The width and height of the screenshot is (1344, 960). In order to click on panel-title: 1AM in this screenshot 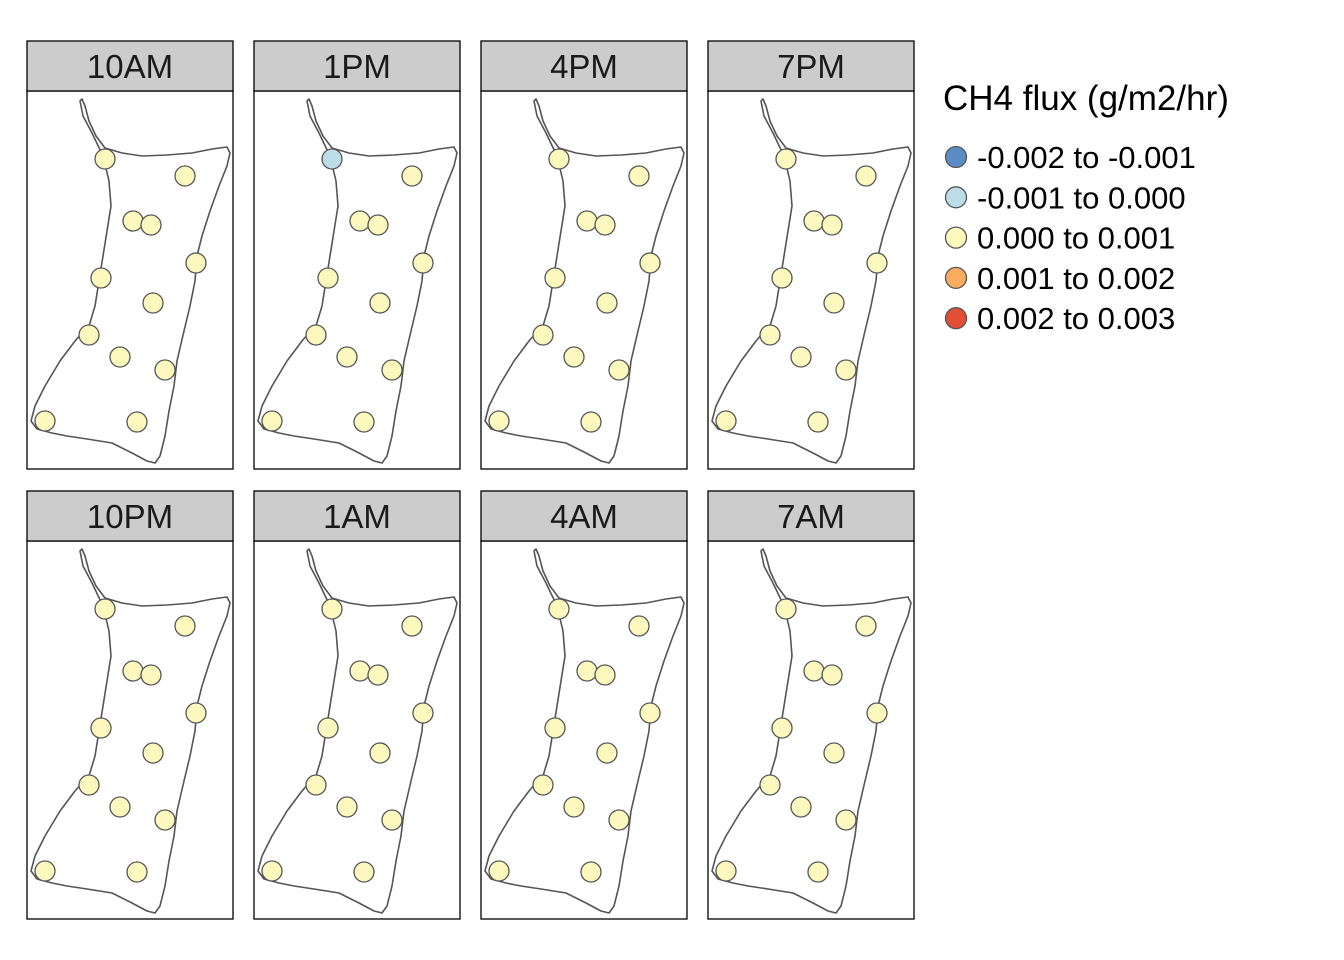, I will do `click(357, 516)`.